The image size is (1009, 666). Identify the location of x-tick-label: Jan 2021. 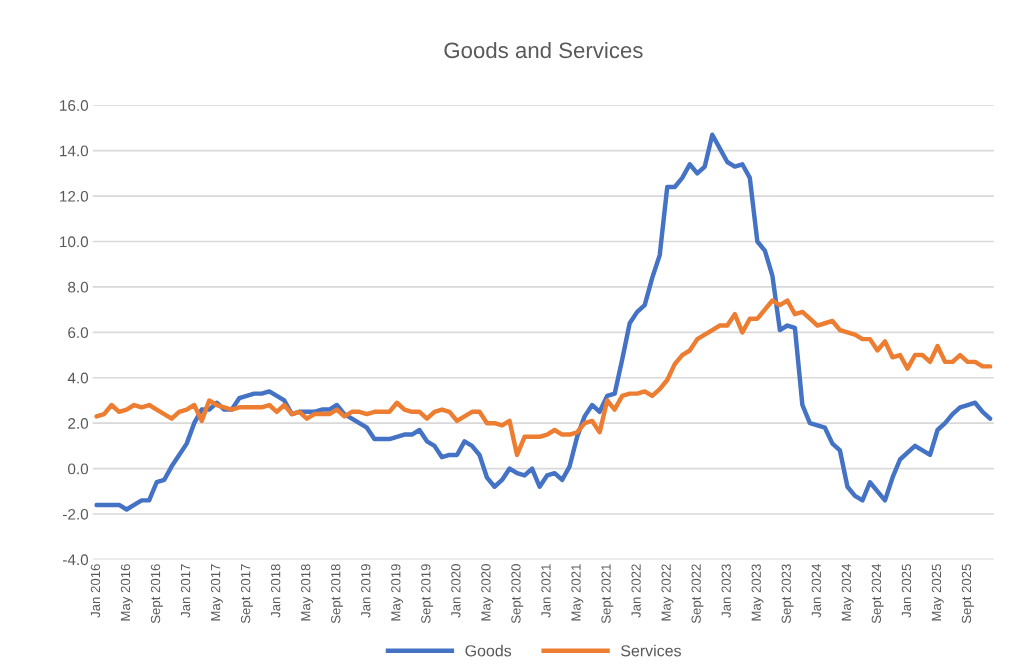
(546, 591).